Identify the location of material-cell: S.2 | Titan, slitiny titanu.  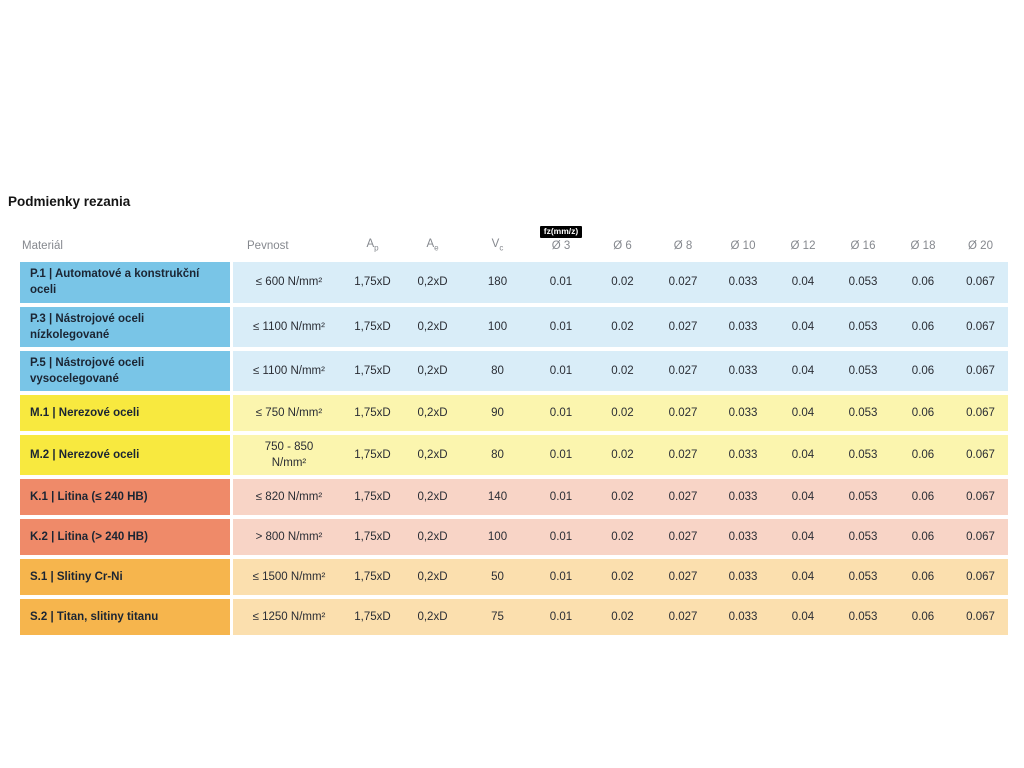
(126, 617).